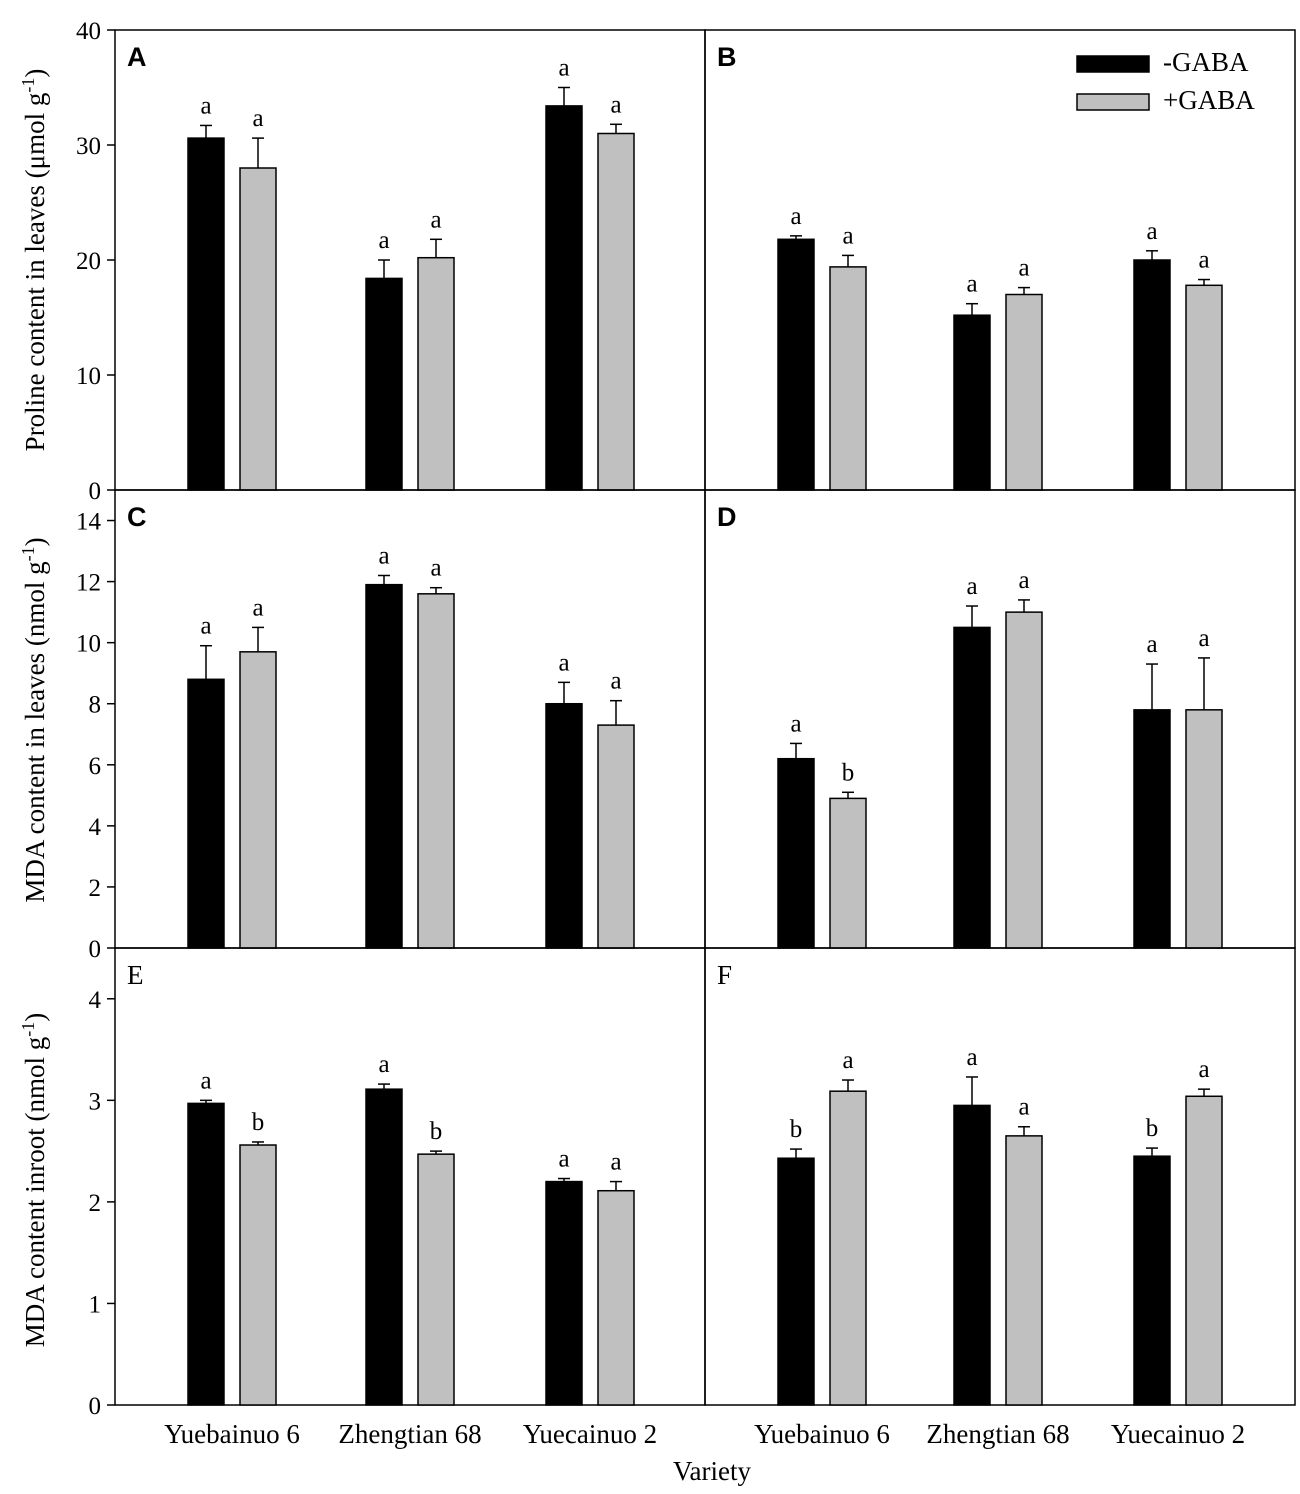  I want to click on y-tick-label: 6, so click(95, 766).